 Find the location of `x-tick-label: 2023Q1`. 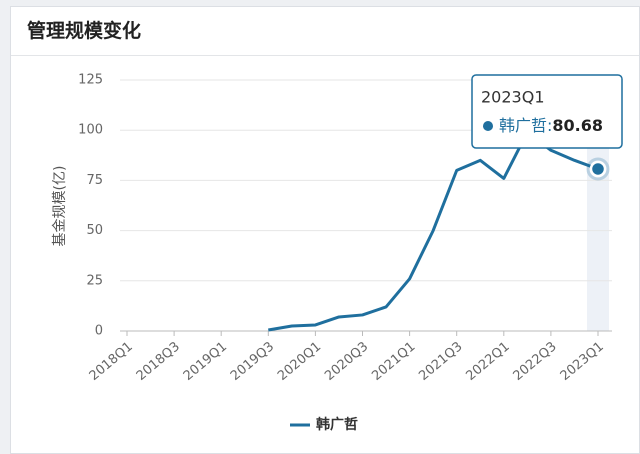

x-tick-label: 2023Q1 is located at coordinates (582, 361).